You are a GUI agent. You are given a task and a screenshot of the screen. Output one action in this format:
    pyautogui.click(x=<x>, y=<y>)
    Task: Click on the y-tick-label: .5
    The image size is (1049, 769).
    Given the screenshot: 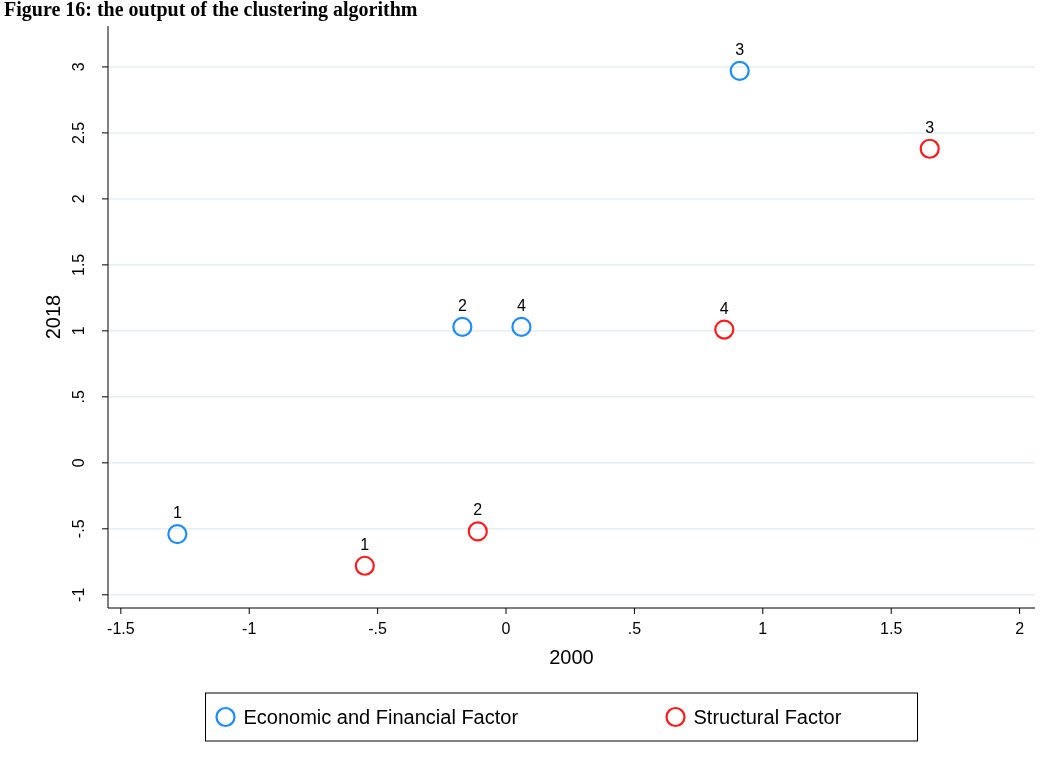 What is the action you would take?
    pyautogui.click(x=78, y=397)
    